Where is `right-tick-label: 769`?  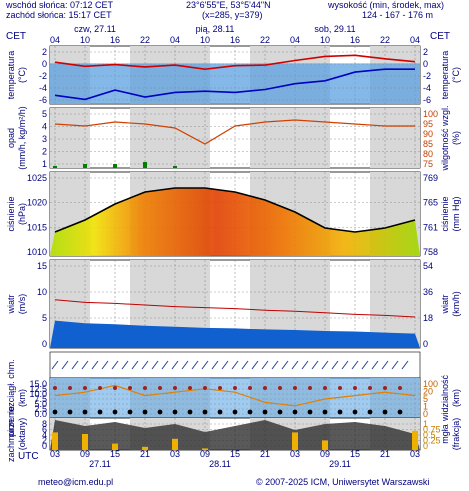
right-tick-label: 769 is located at coordinates (430, 178).